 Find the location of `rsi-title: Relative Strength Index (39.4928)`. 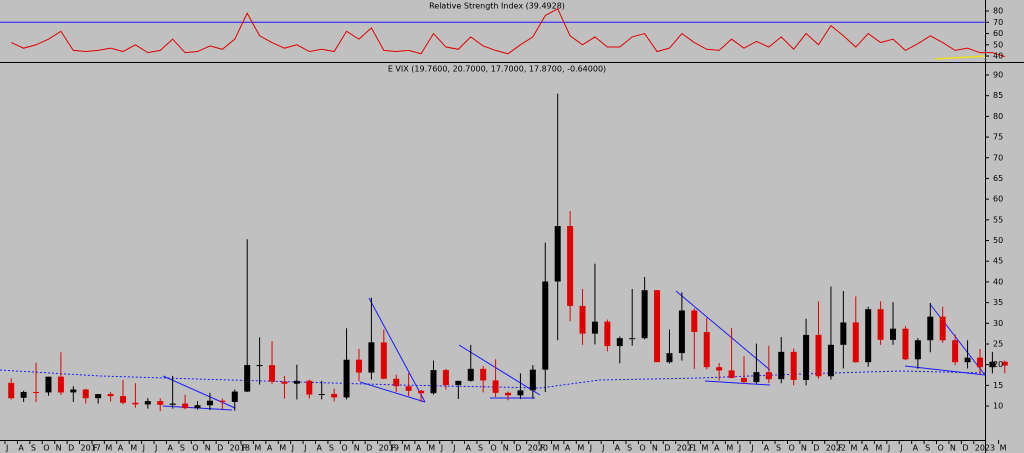

rsi-title: Relative Strength Index (39.4928) is located at coordinates (497, 6).